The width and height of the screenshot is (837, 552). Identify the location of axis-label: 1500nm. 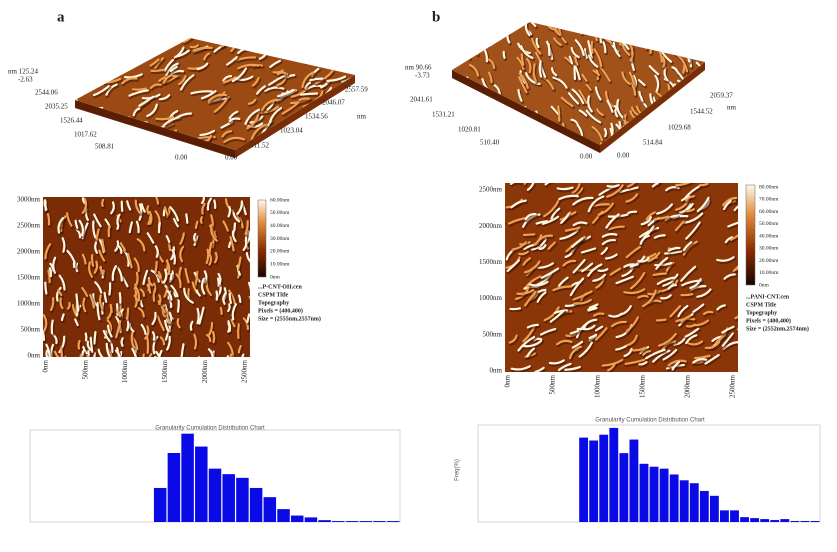
(29, 278).